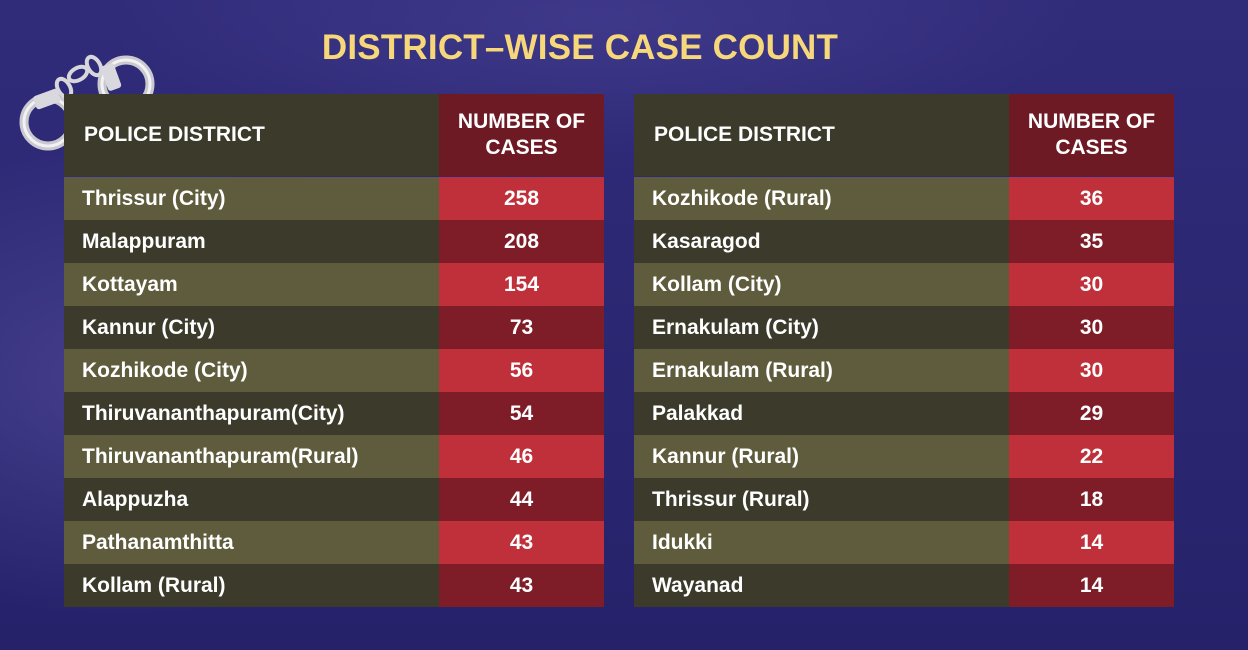 The width and height of the screenshot is (1248, 650). I want to click on table-row: Kollam (Rural) 43, so click(334, 585).